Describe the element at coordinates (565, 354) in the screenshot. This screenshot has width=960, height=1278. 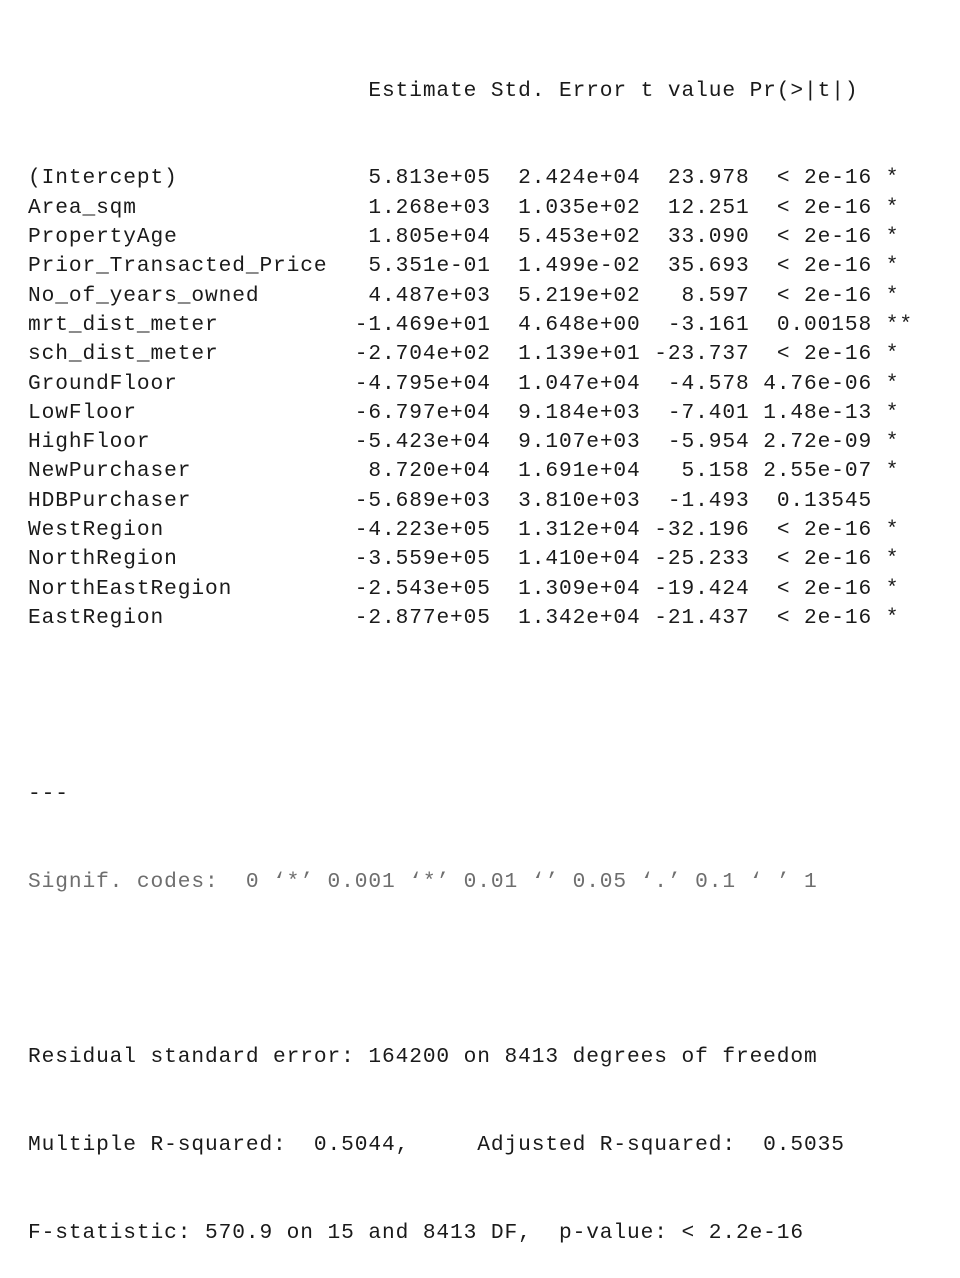
I see `coef-std-error: 1.139e+01` at that location.